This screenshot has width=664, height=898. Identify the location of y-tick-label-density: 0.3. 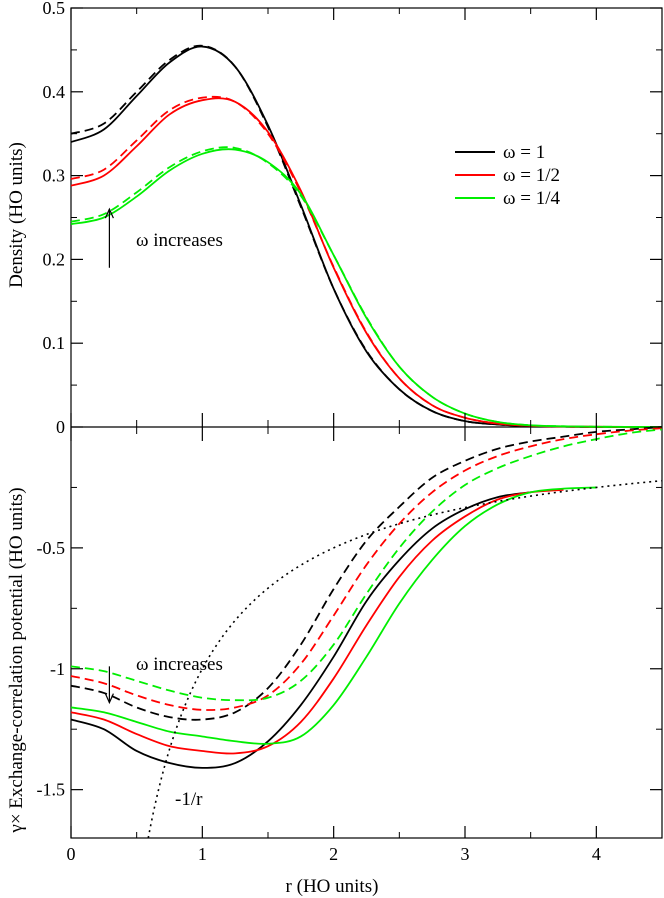
(54, 176).